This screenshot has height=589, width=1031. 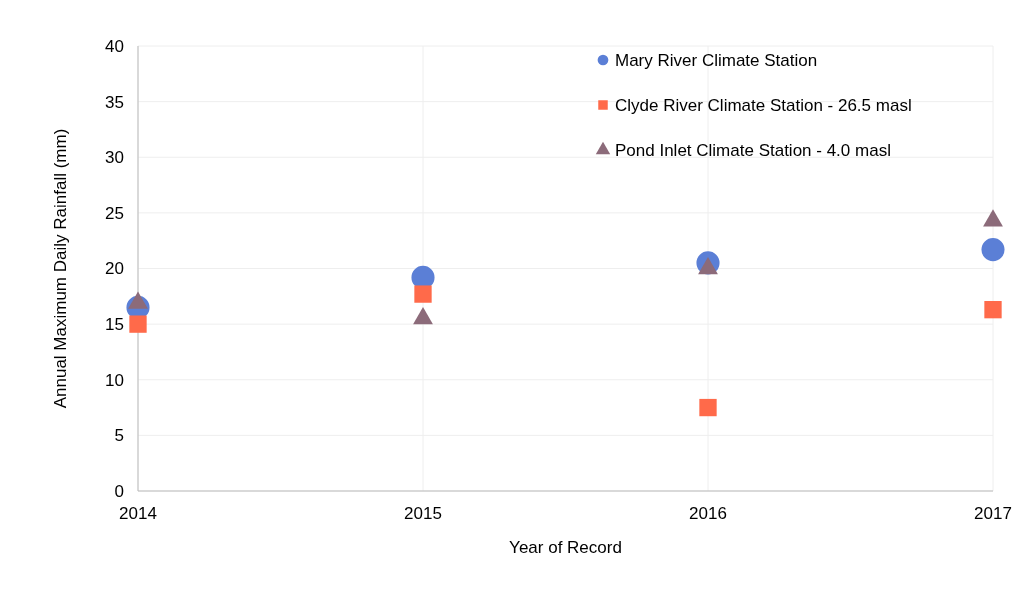 I want to click on y-tick-label: 10, so click(x=114, y=380).